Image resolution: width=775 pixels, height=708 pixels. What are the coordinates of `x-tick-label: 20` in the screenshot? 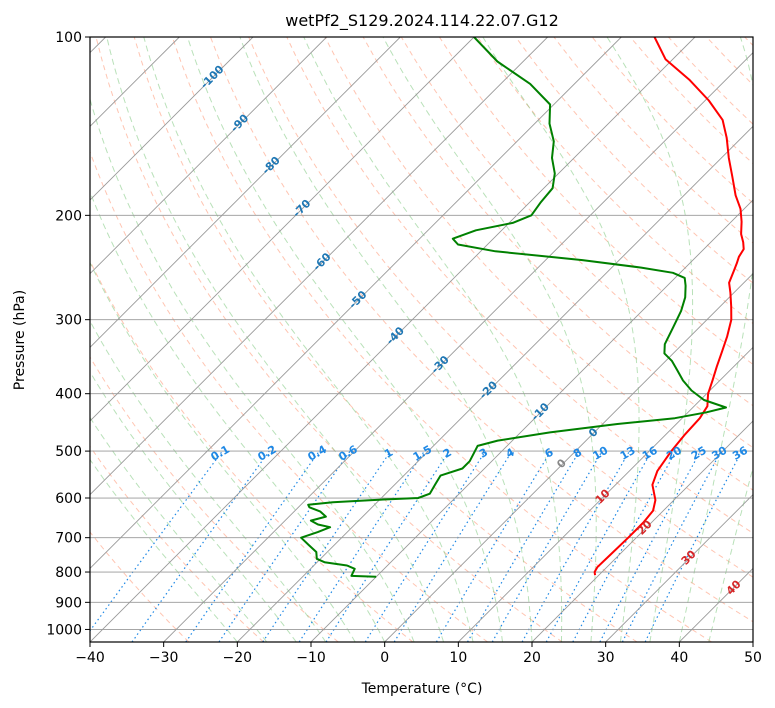 It's located at (532, 658).